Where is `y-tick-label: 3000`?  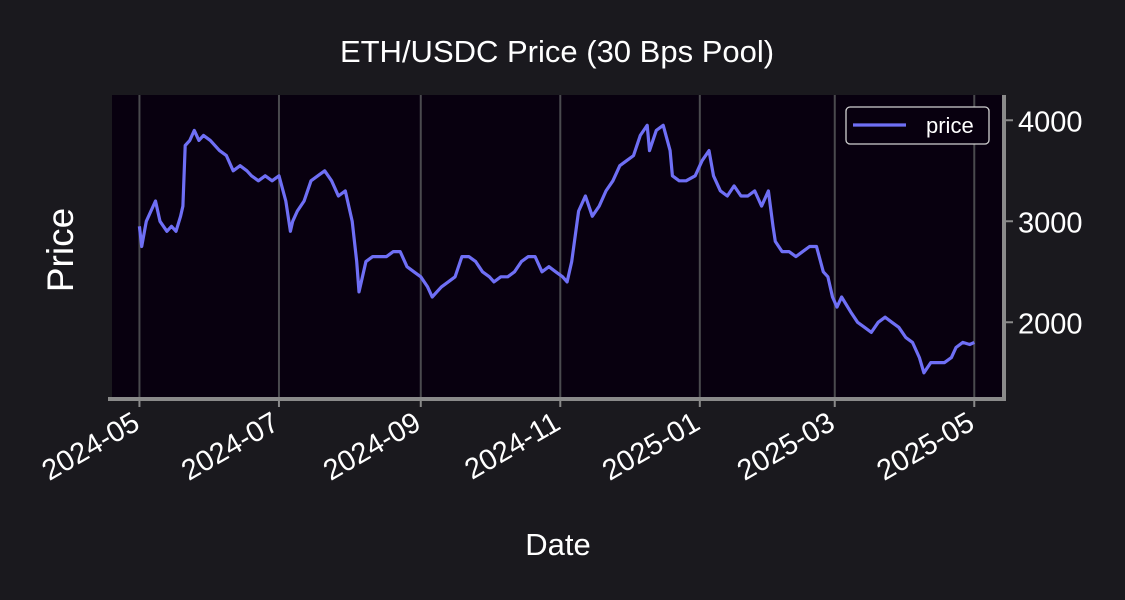
y-tick-label: 3000 is located at coordinates (1050, 223).